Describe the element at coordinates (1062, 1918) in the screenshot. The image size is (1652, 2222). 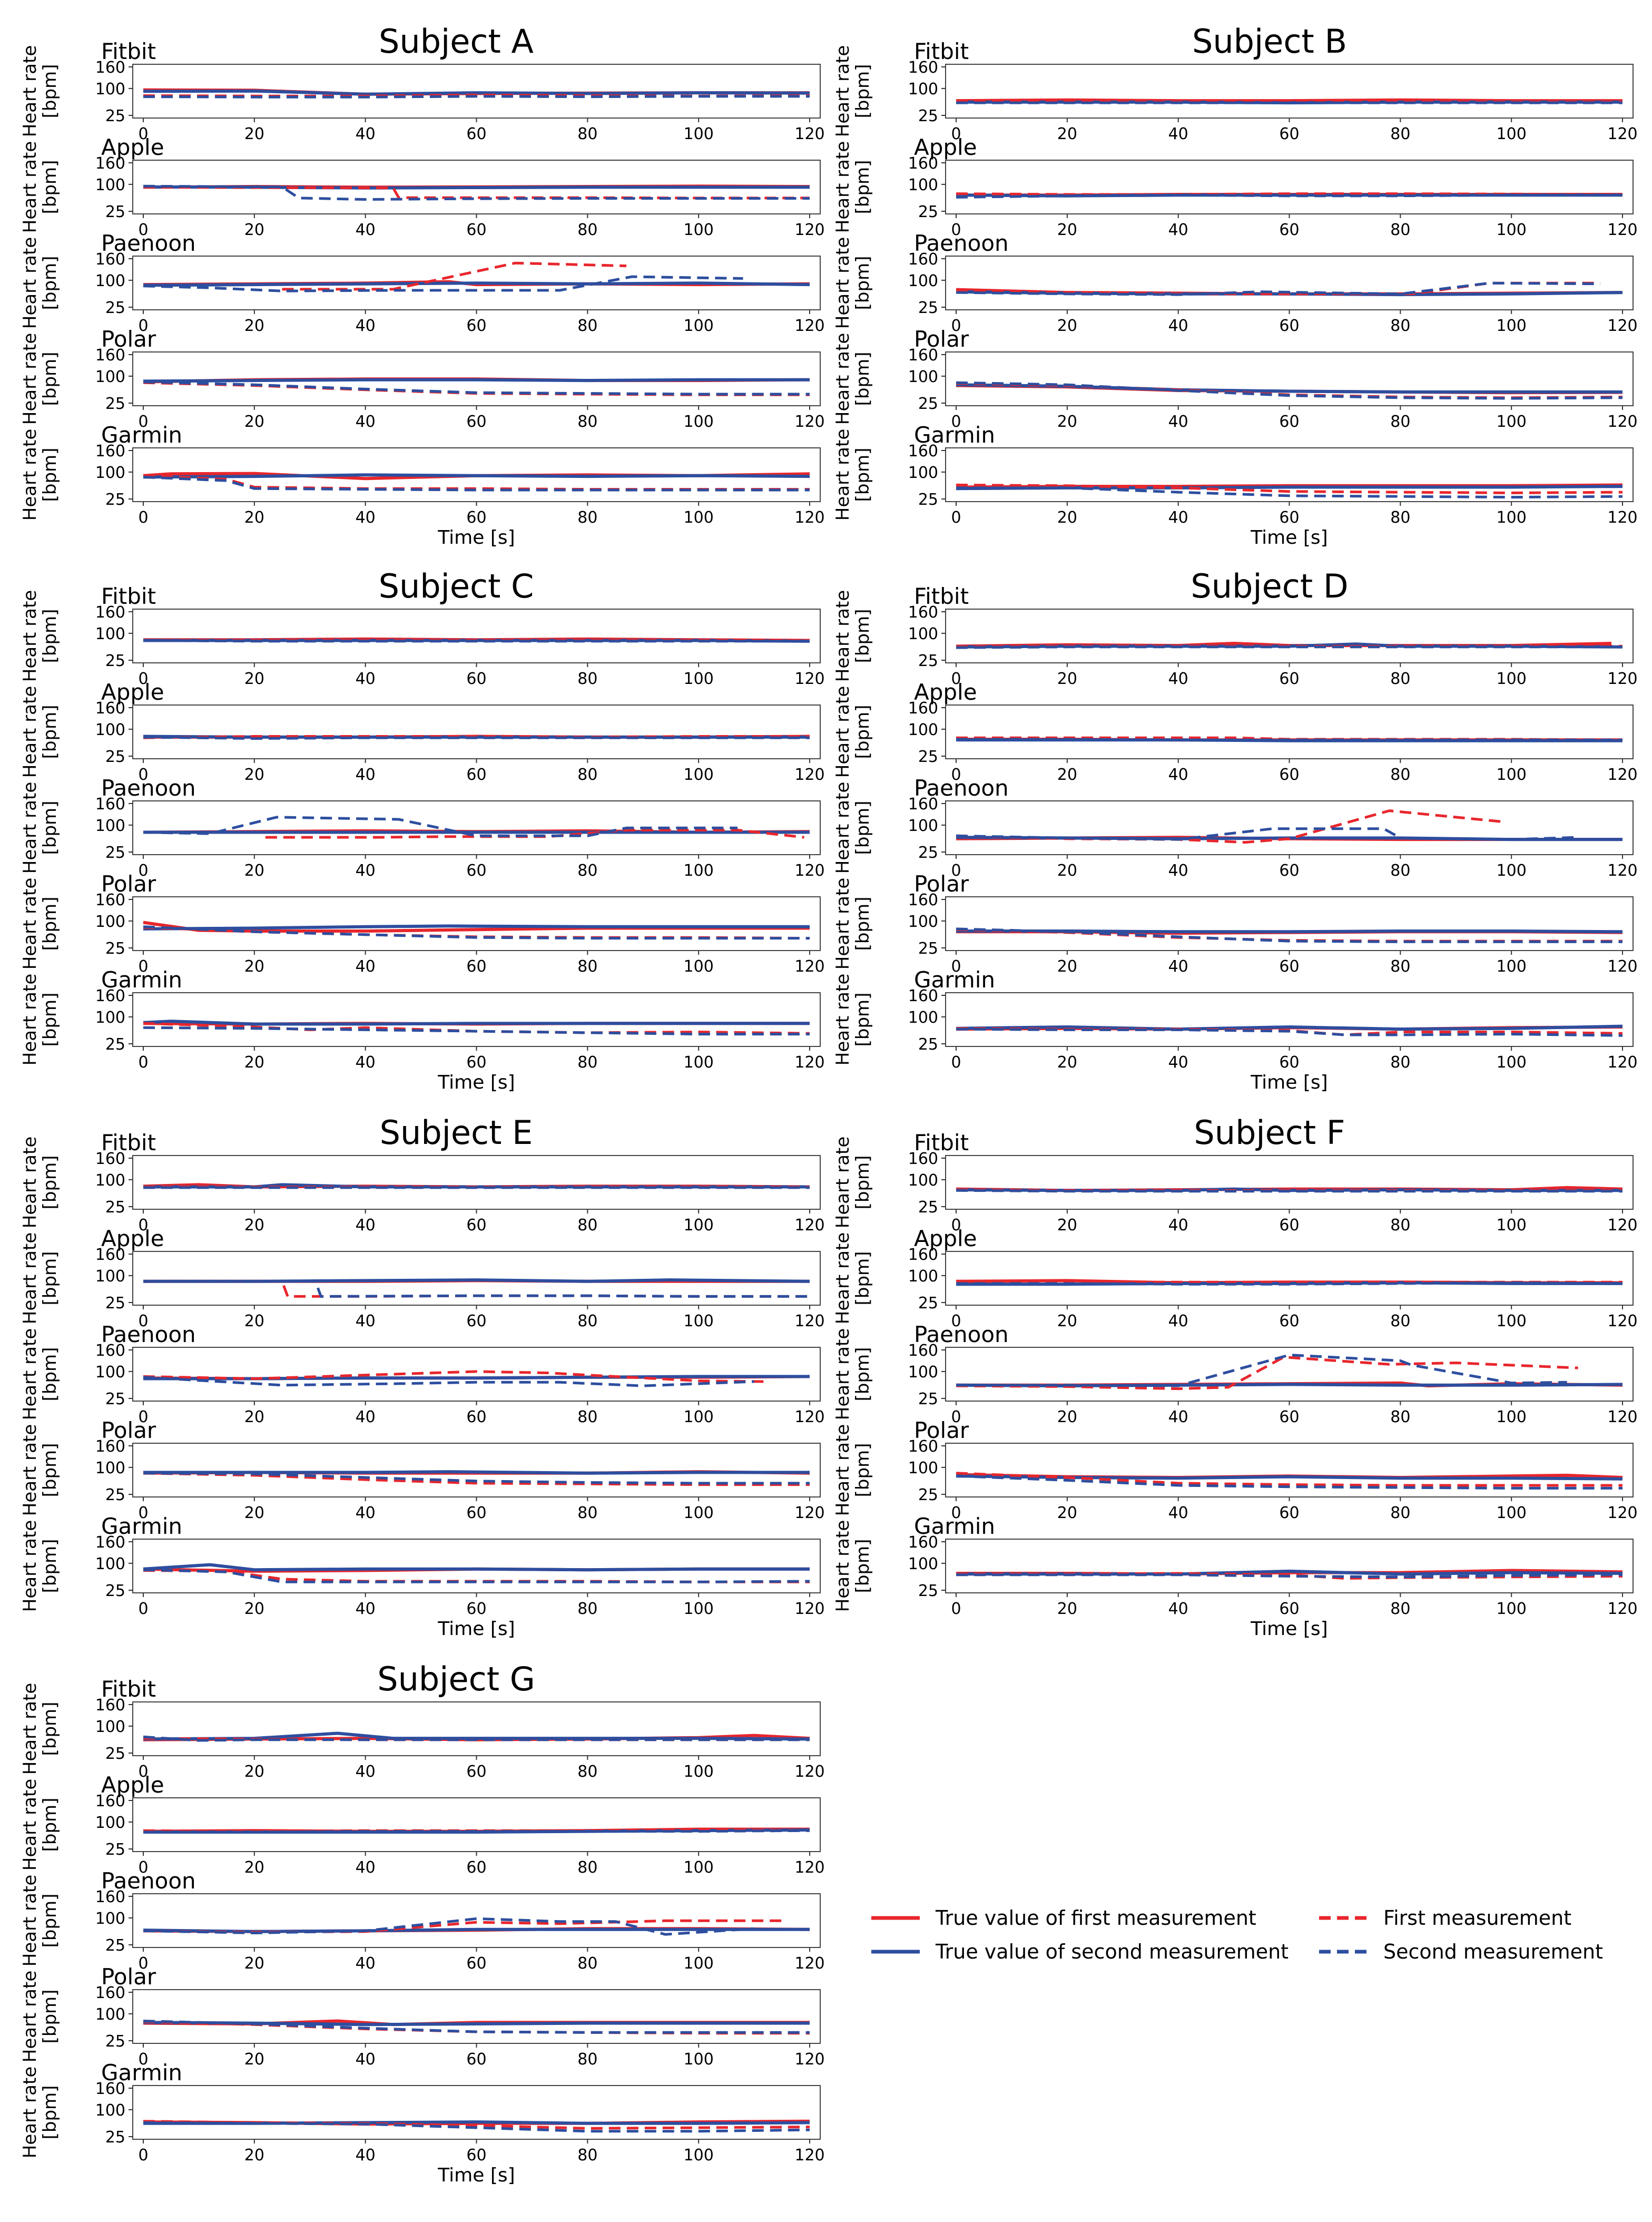
I see `legend-item-true-first: True value of first measurement` at that location.